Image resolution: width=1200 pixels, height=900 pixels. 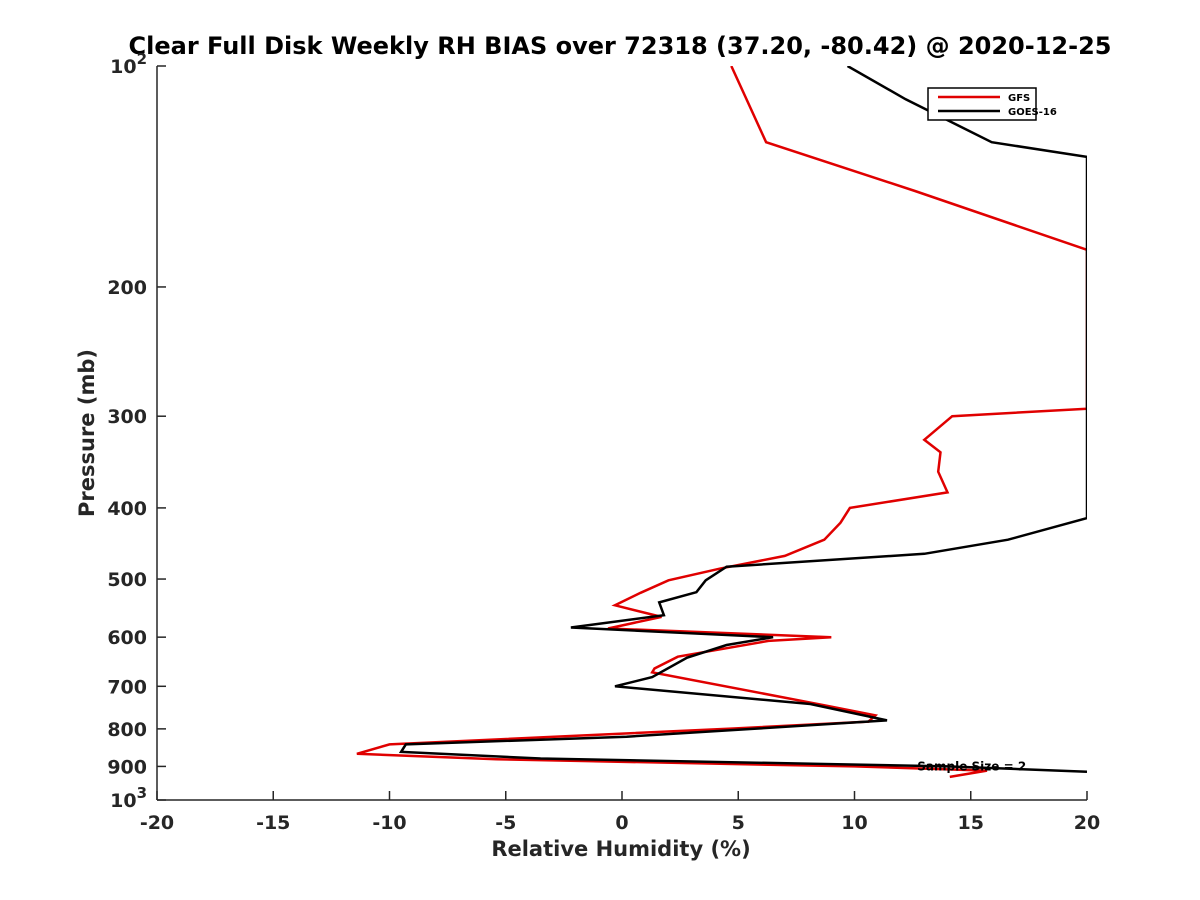 I want to click on x-tick-label: -20, so click(x=157, y=823).